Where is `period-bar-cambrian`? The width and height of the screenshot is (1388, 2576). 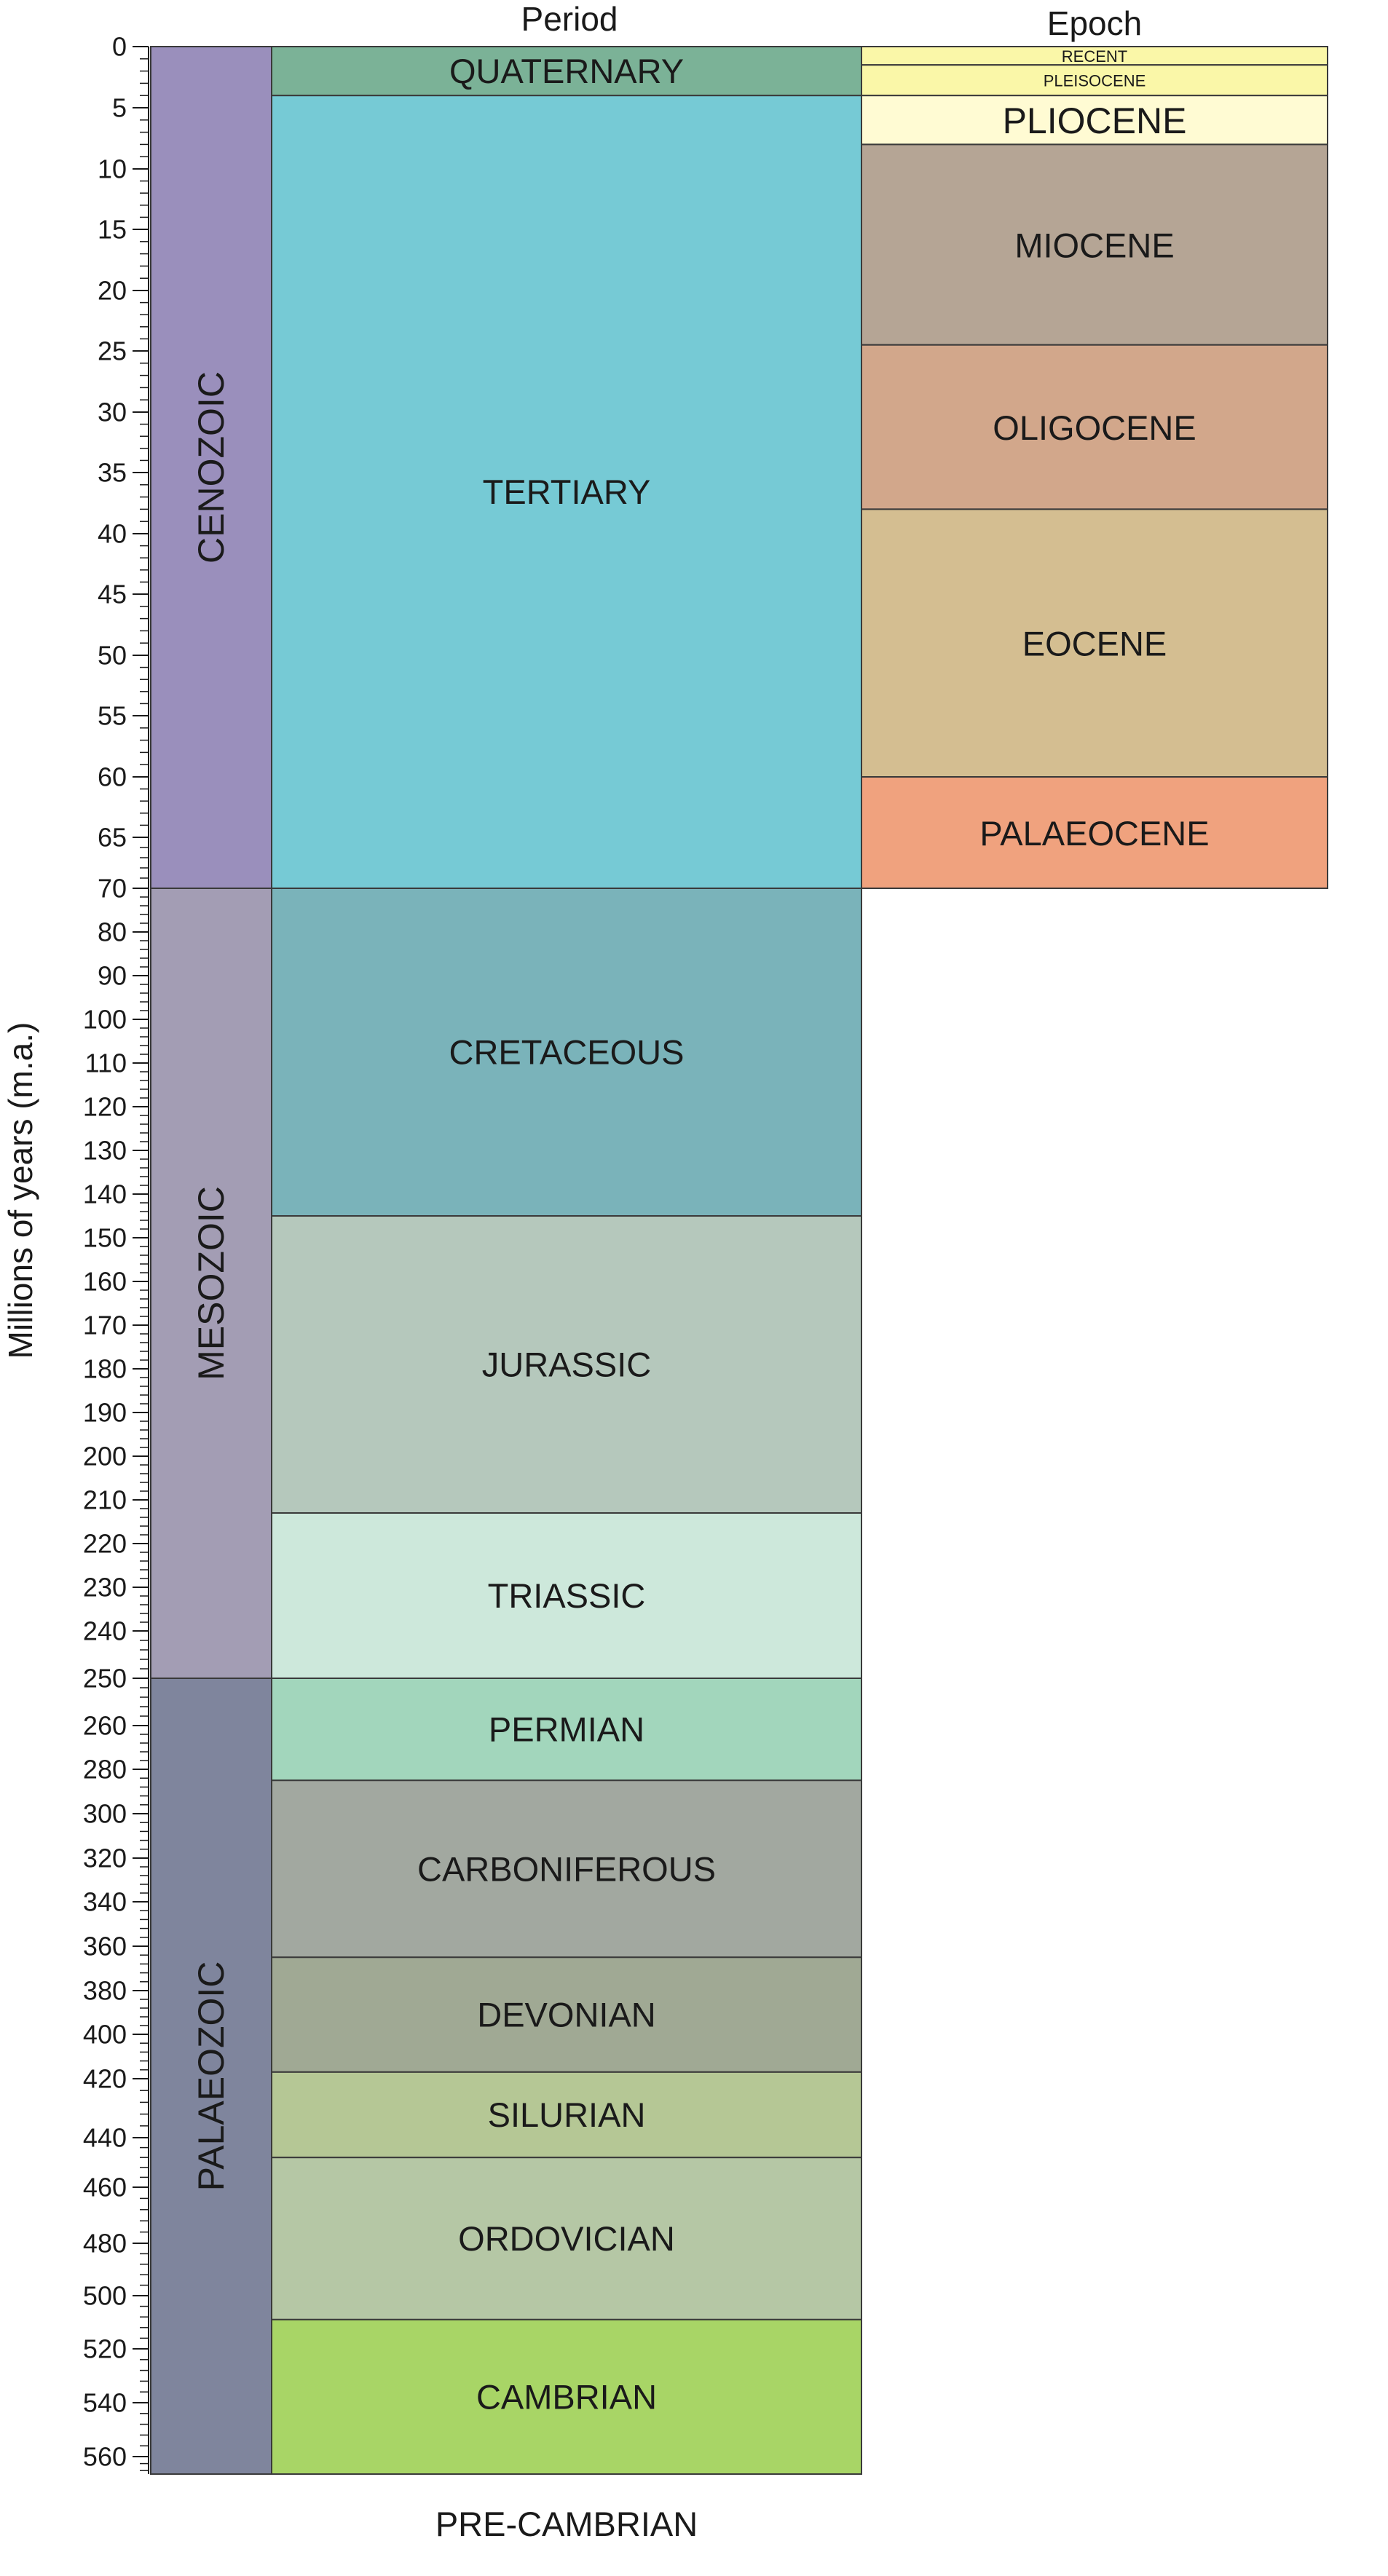 period-bar-cambrian is located at coordinates (566, 2397).